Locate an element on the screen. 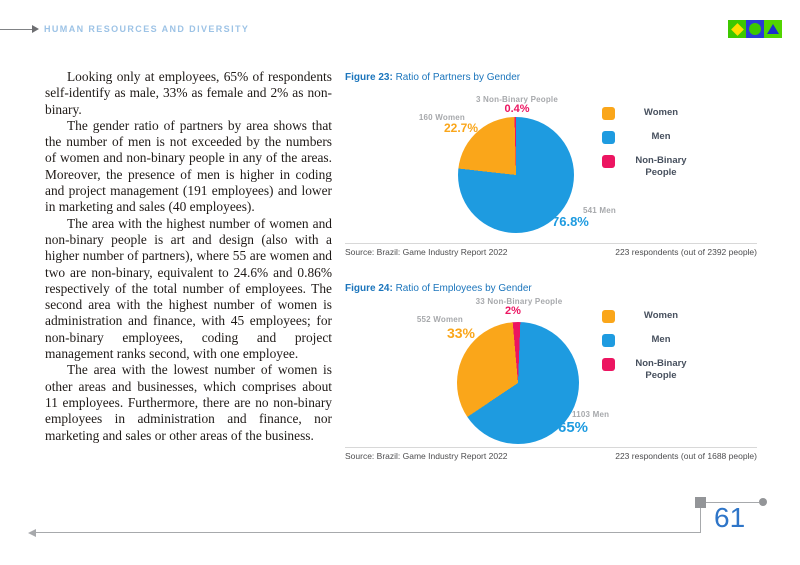  figure-24-respondents: 223 respondents (out of 1688 people) is located at coordinates (686, 456).